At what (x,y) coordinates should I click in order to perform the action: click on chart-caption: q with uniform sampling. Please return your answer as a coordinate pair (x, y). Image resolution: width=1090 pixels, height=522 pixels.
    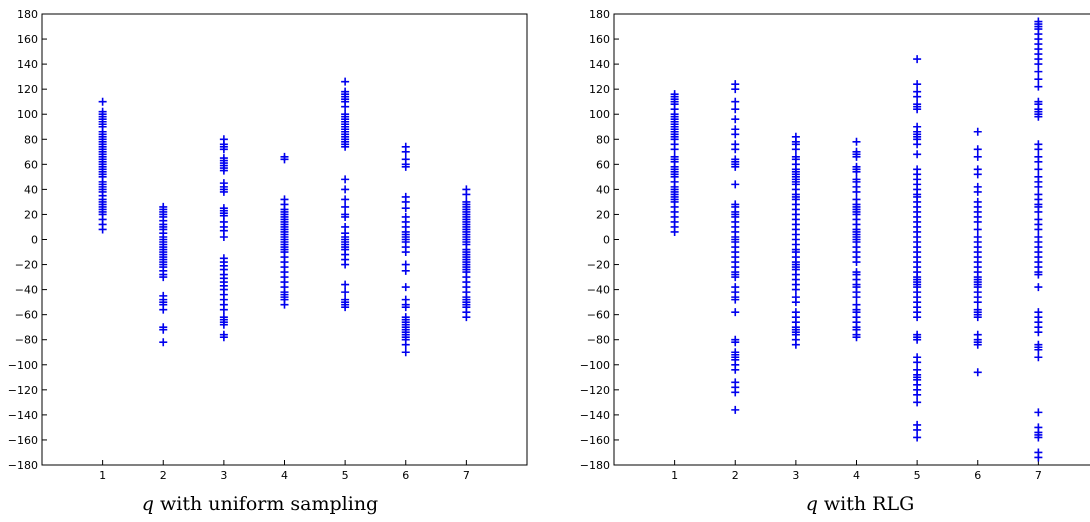
    Looking at the image, I should click on (260, 504).